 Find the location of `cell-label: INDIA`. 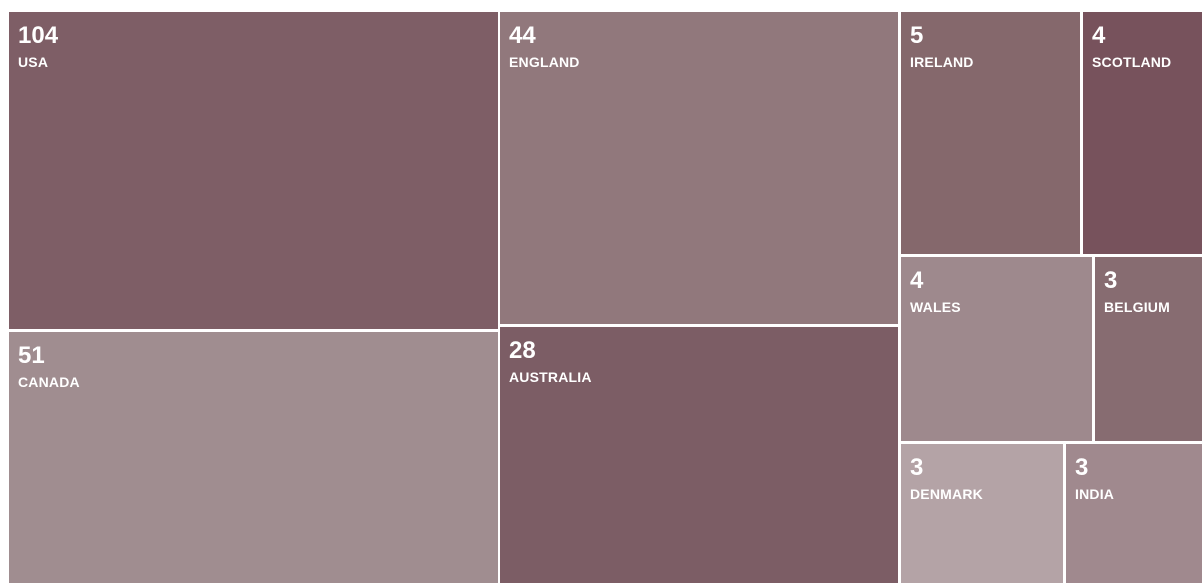

cell-label: INDIA is located at coordinates (1095, 494).